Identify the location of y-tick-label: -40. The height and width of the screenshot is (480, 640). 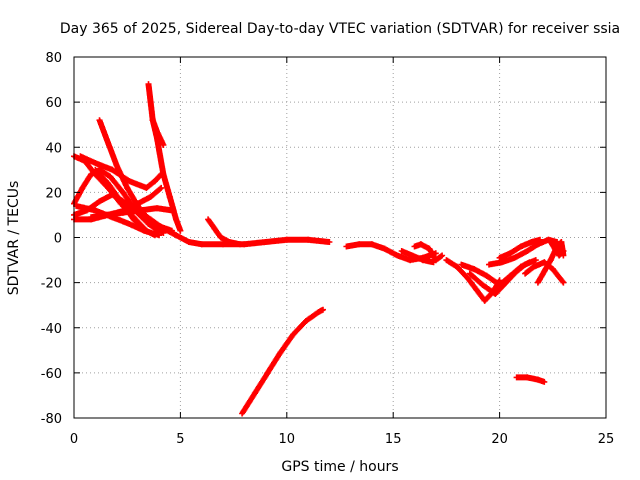
(51, 329).